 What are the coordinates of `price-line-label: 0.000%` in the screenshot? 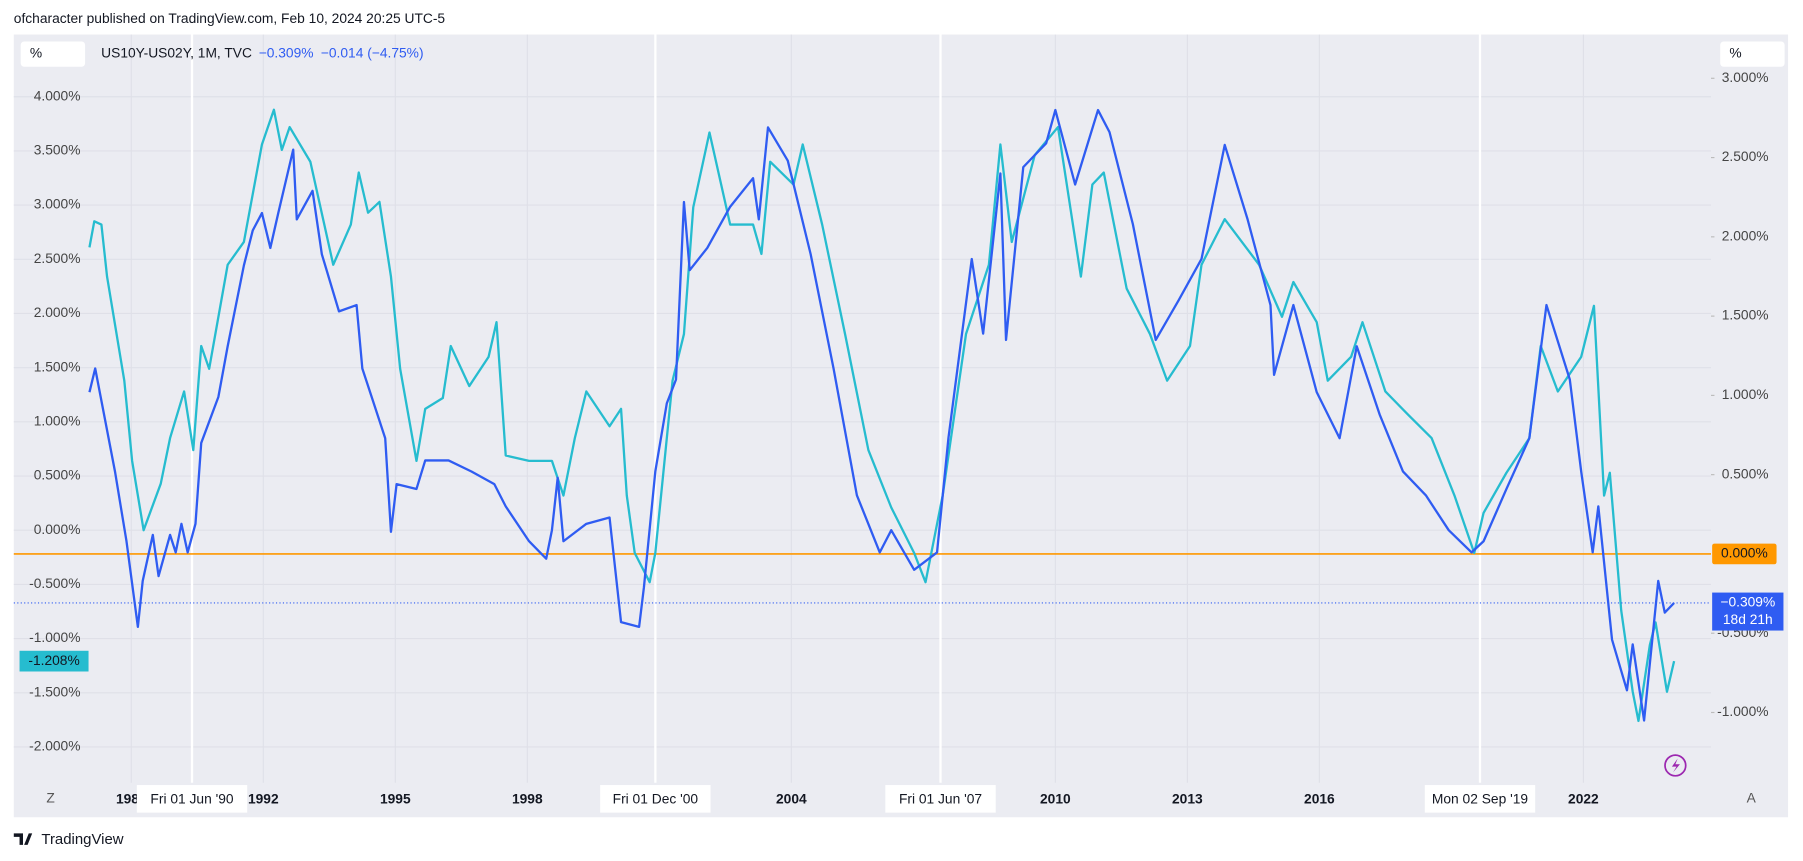 It's located at (1744, 553).